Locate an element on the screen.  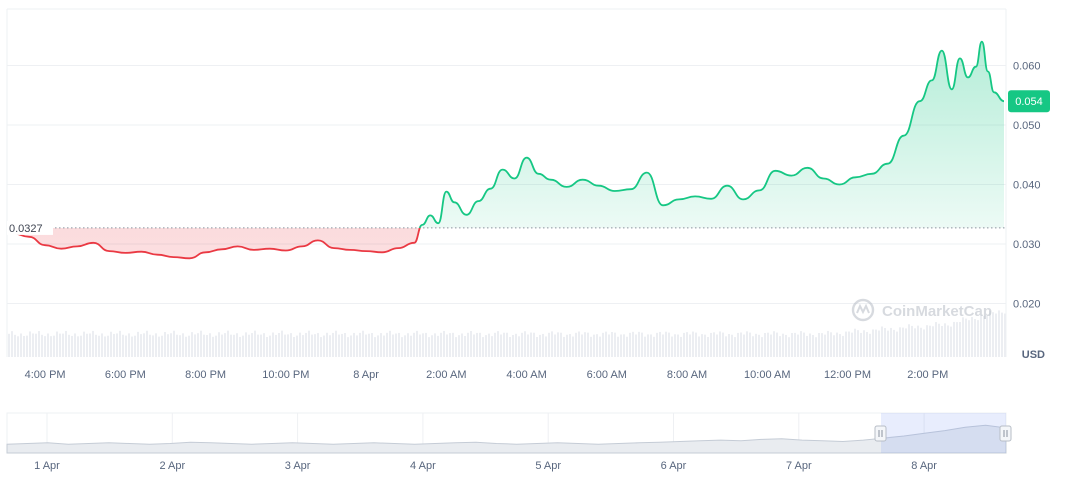
navigator-left-handle is located at coordinates (880, 433).